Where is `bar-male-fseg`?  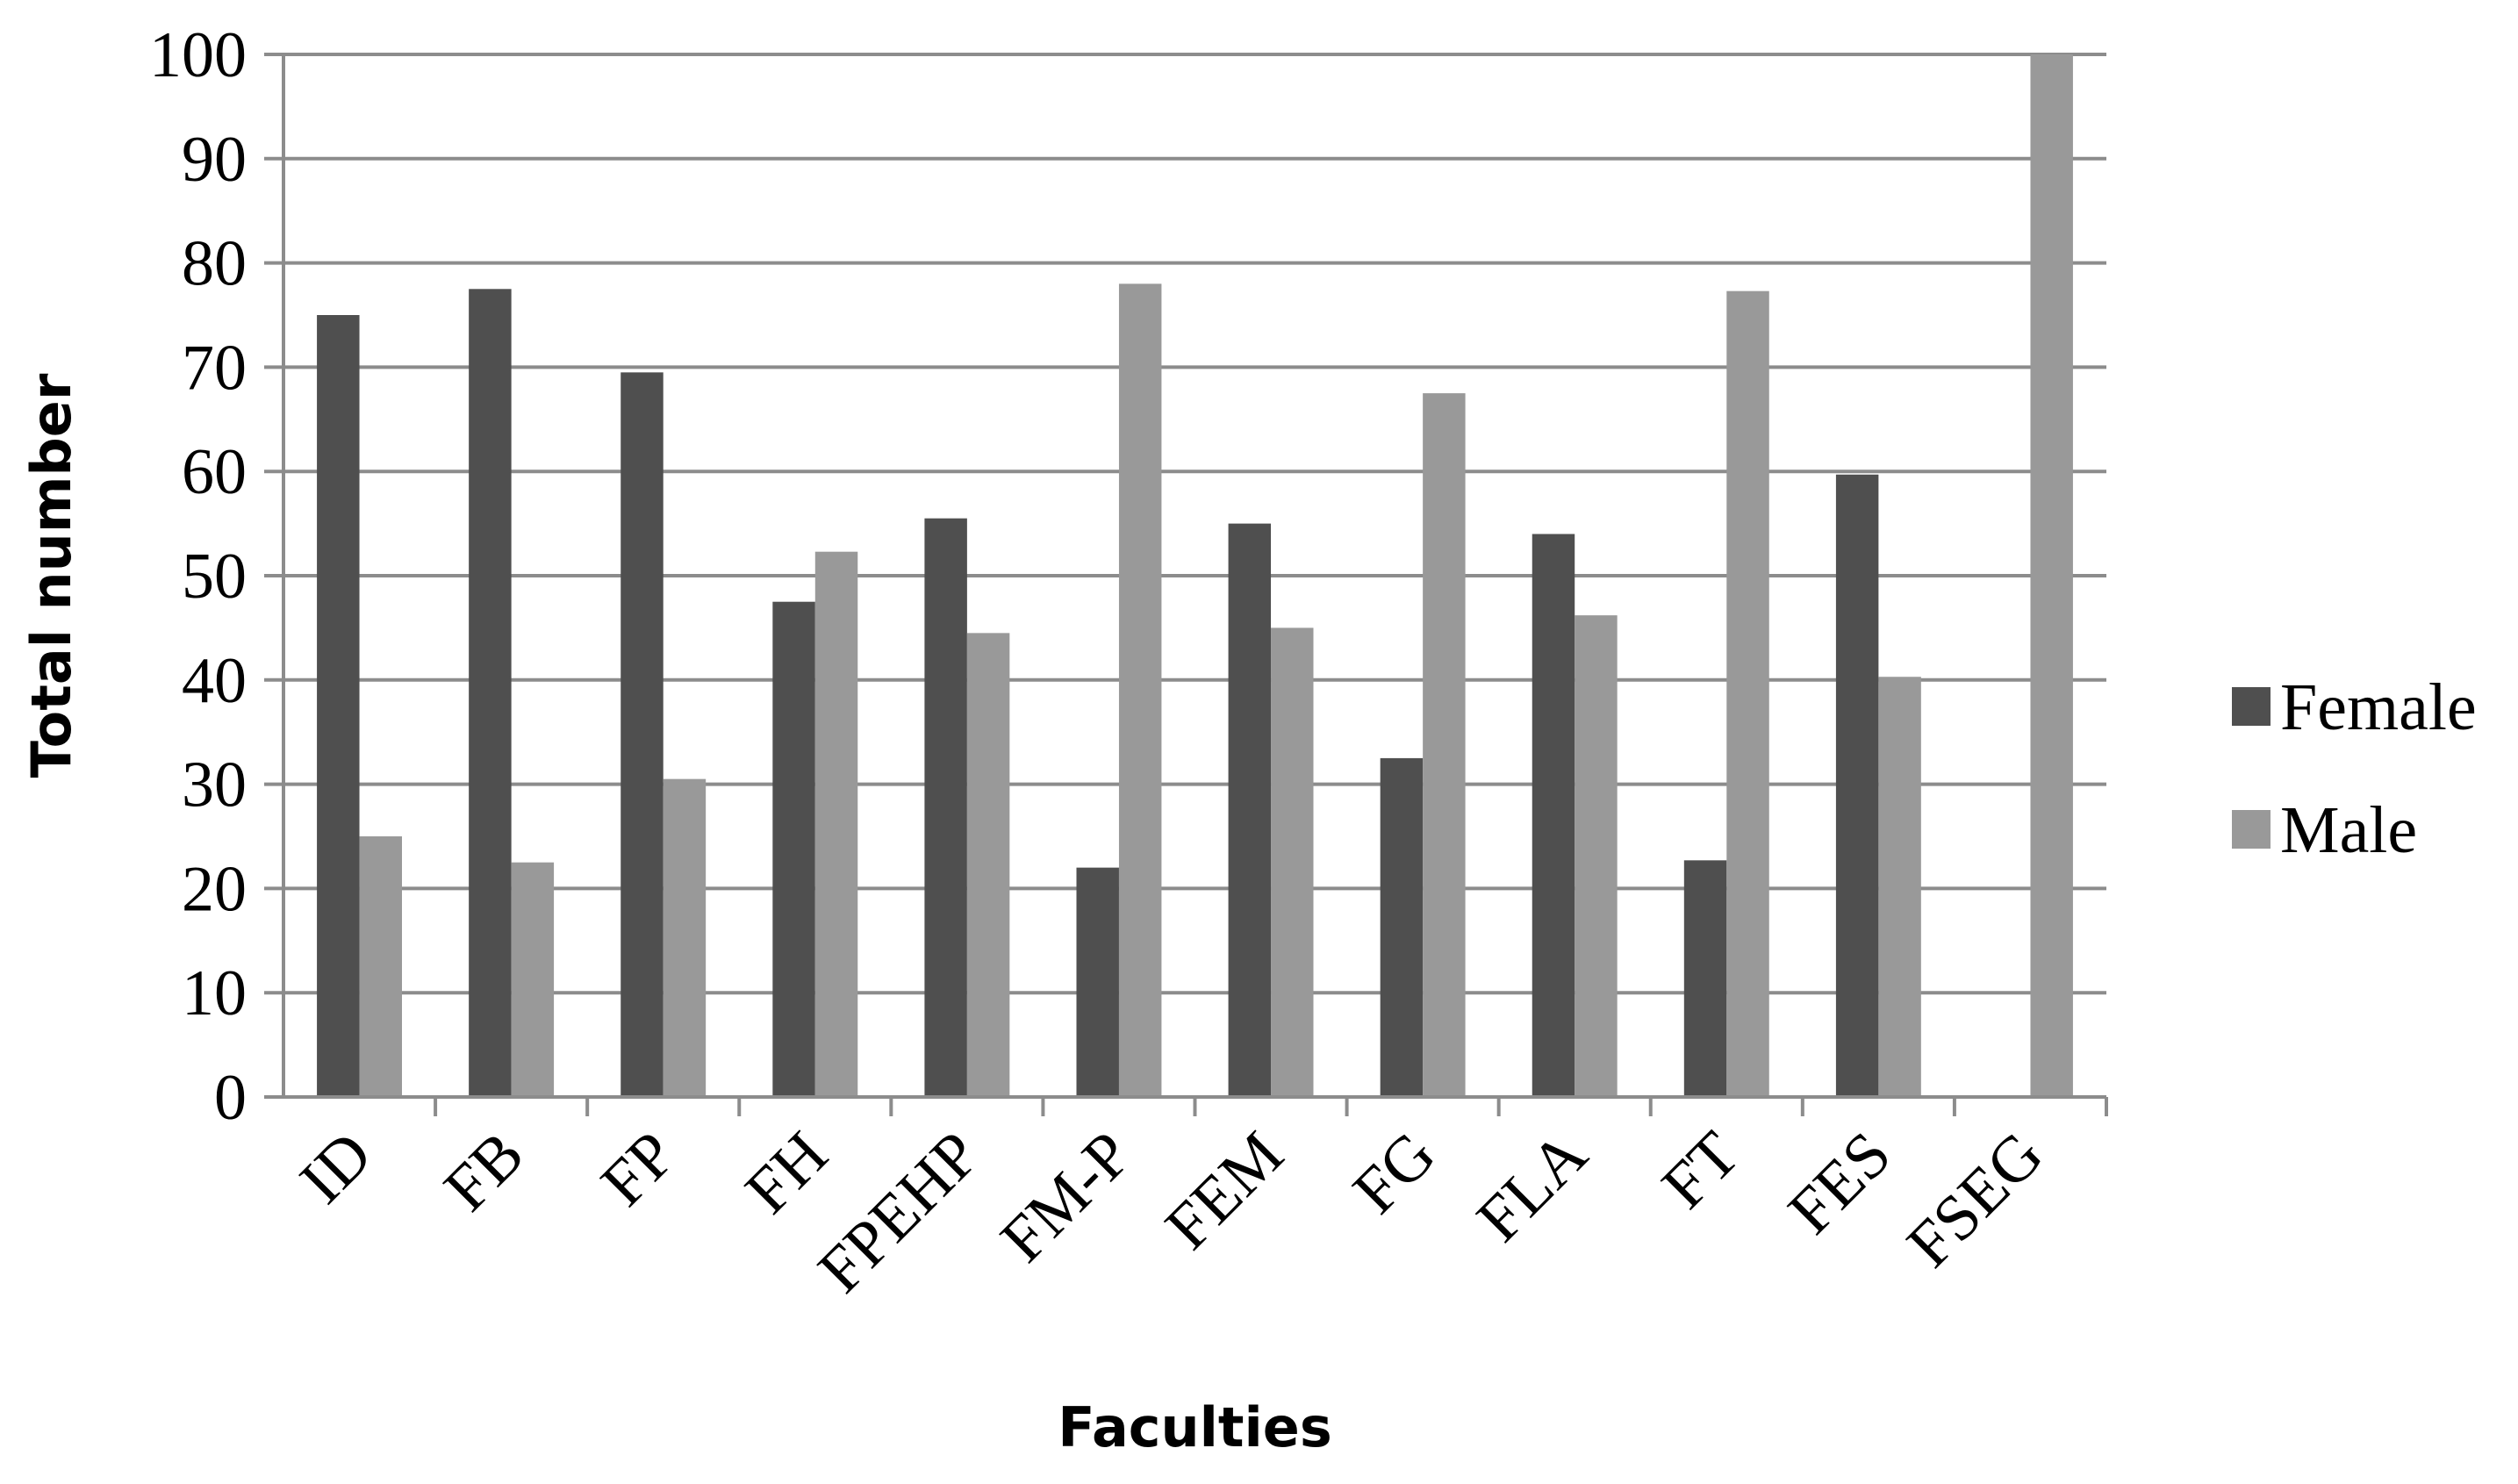 bar-male-fseg is located at coordinates (2051, 575).